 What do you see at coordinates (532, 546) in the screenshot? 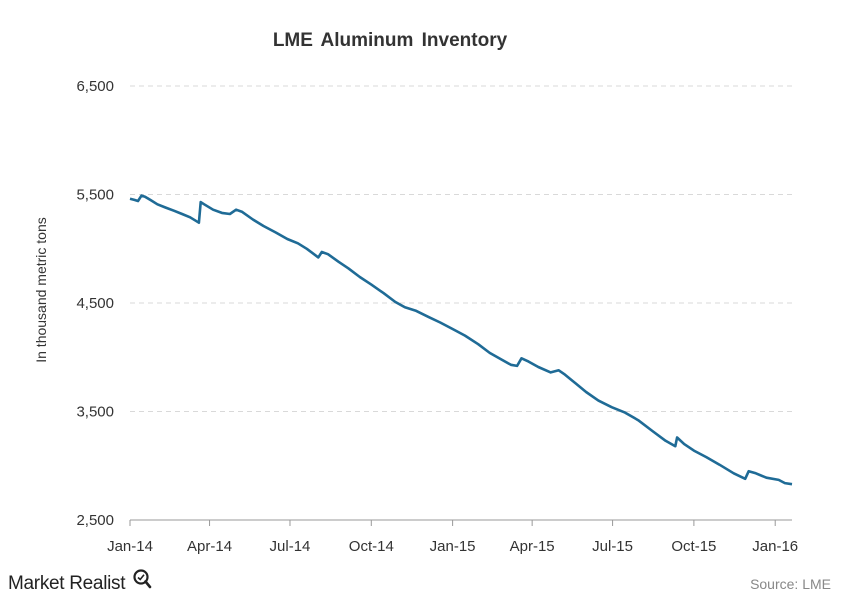
I see `x-tick-label: Apr-15` at bounding box center [532, 546].